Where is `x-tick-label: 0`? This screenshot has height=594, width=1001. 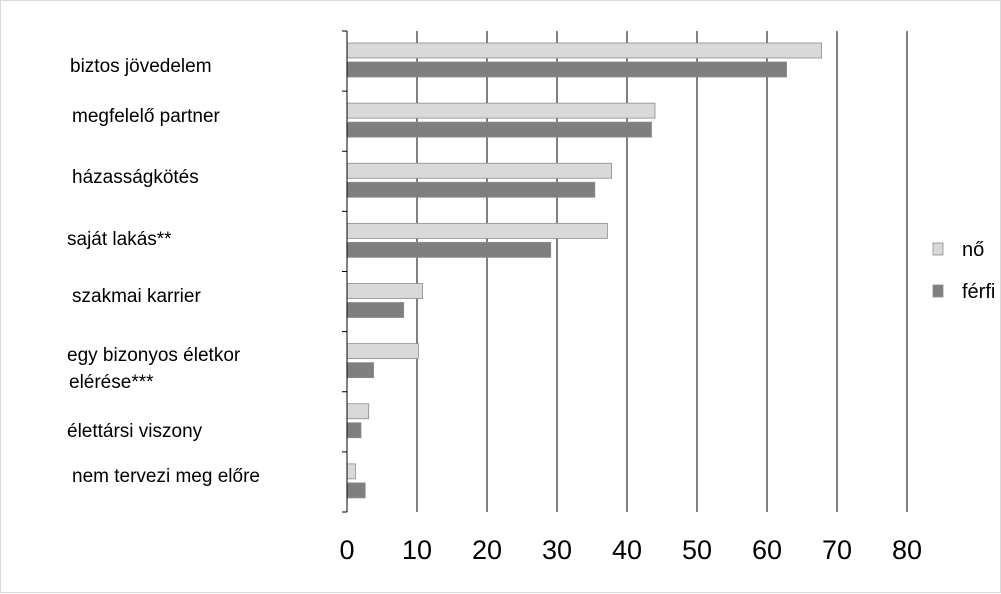
x-tick-label: 0 is located at coordinates (346, 550).